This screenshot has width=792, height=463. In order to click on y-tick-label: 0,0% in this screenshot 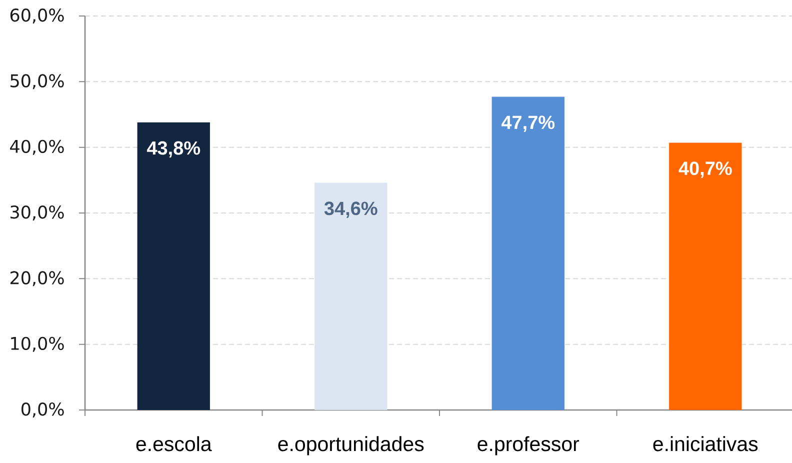, I will do `click(43, 410)`.